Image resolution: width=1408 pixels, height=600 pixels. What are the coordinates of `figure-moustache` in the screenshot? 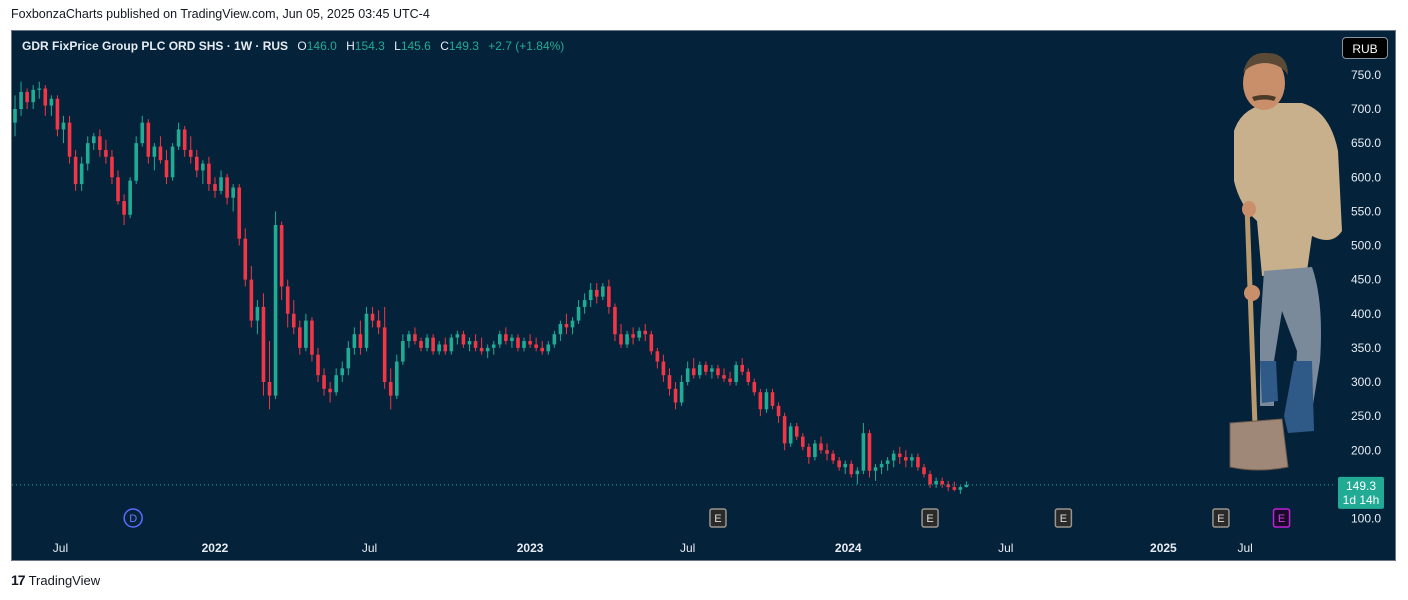 It's located at (1264, 98).